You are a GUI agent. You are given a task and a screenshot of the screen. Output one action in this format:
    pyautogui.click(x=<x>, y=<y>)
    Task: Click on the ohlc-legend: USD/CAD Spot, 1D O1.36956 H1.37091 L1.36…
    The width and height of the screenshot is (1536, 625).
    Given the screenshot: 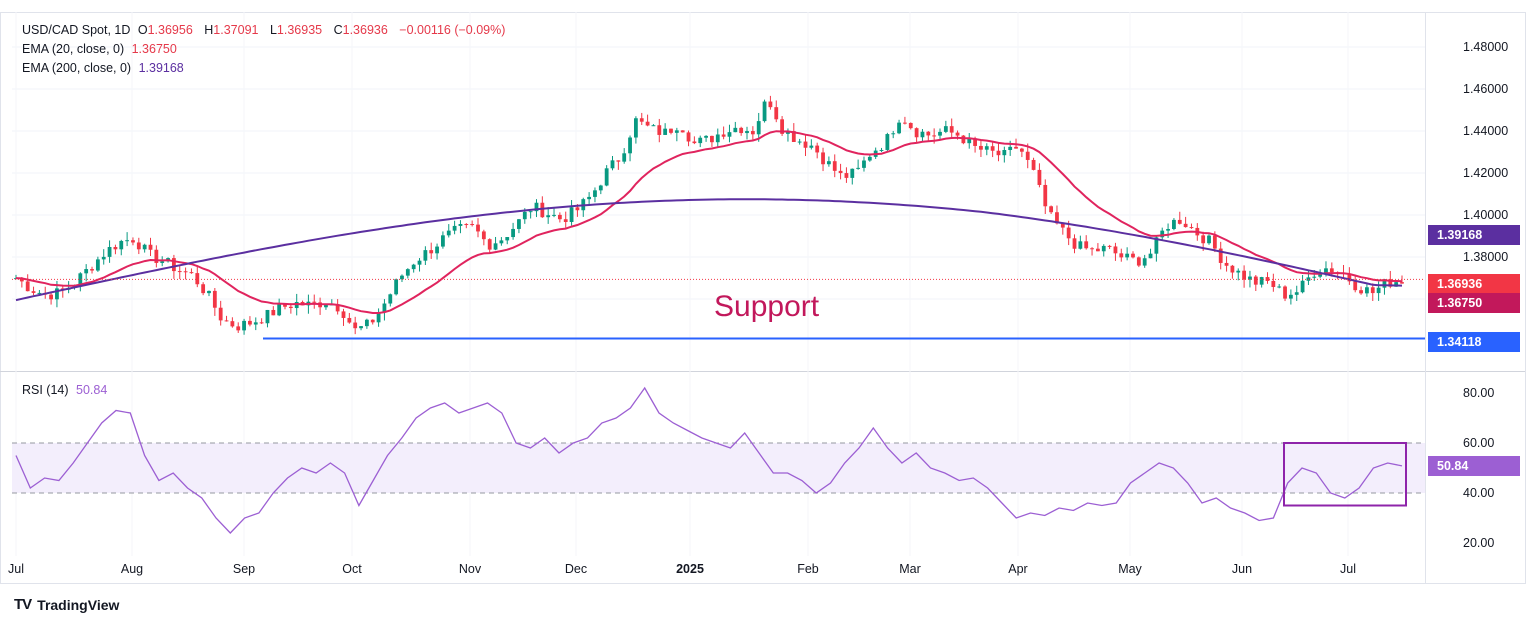 What is the action you would take?
    pyautogui.click(x=265, y=30)
    